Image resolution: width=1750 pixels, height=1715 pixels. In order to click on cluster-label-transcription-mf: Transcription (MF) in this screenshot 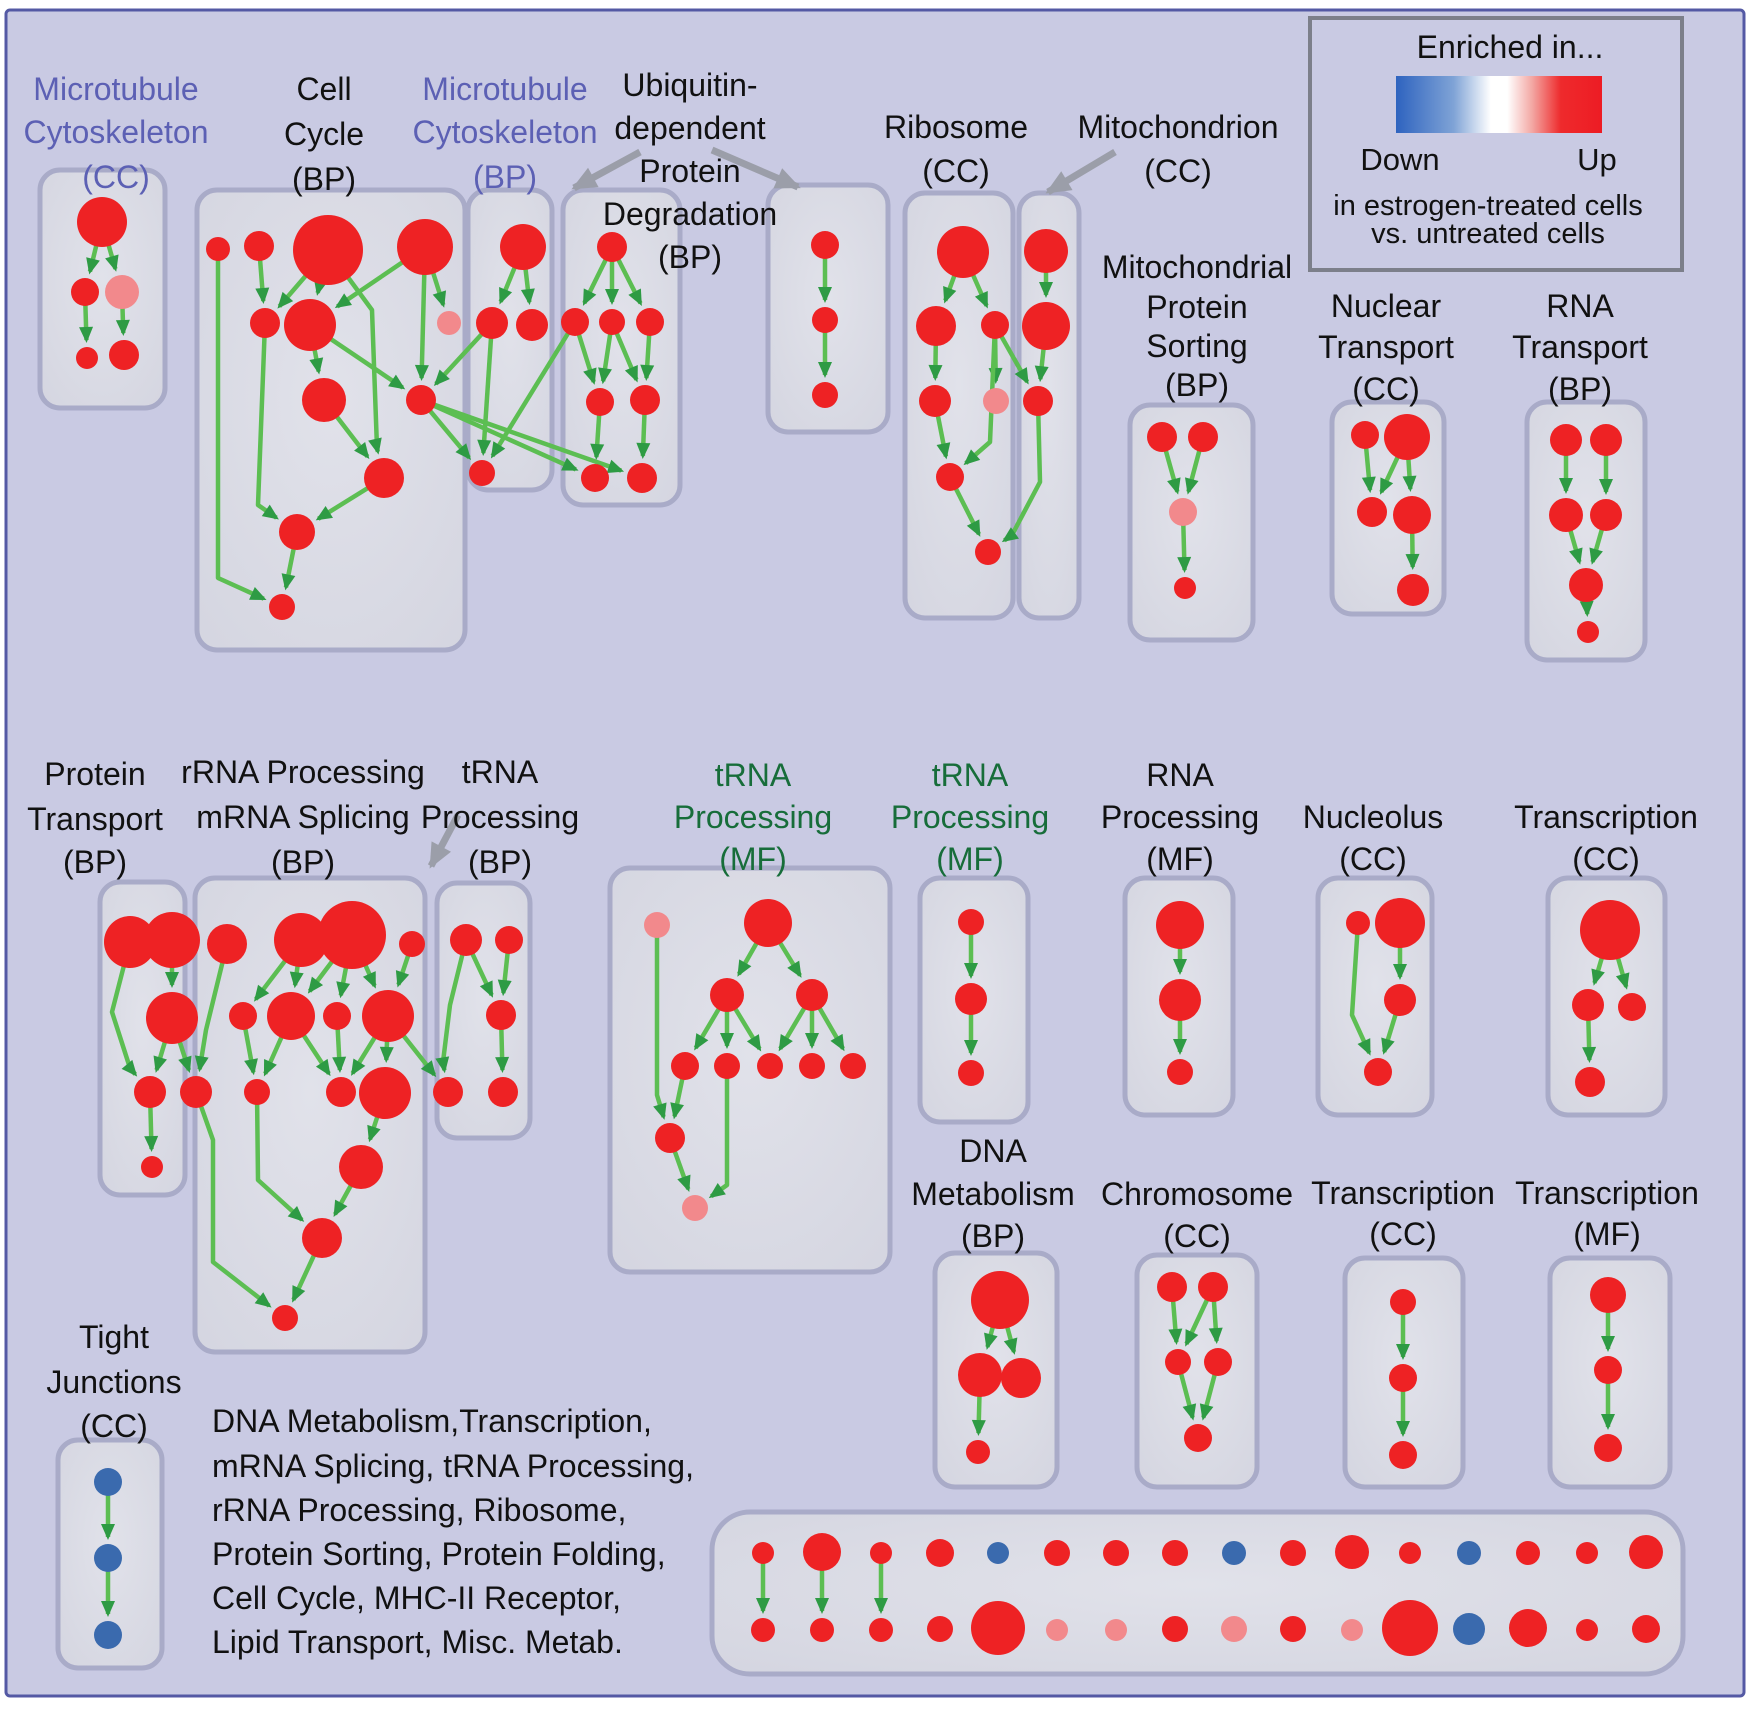, I will do `click(1607, 1213)`.